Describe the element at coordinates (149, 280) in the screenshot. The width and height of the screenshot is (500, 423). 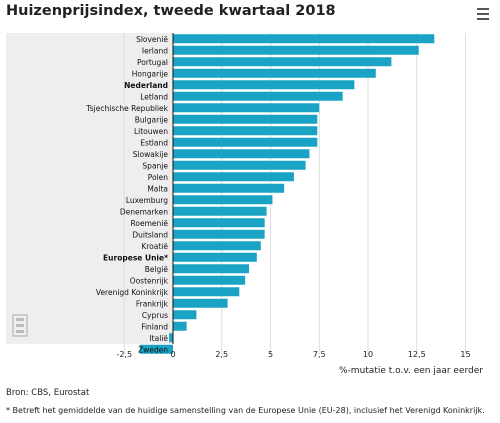
I see `category-label: Oostenrijk` at that location.